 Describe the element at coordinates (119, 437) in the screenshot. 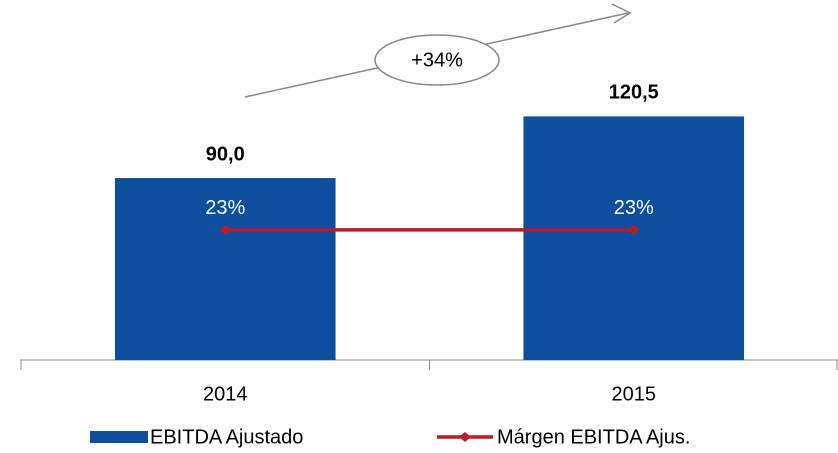

I see `legend-swatch` at that location.